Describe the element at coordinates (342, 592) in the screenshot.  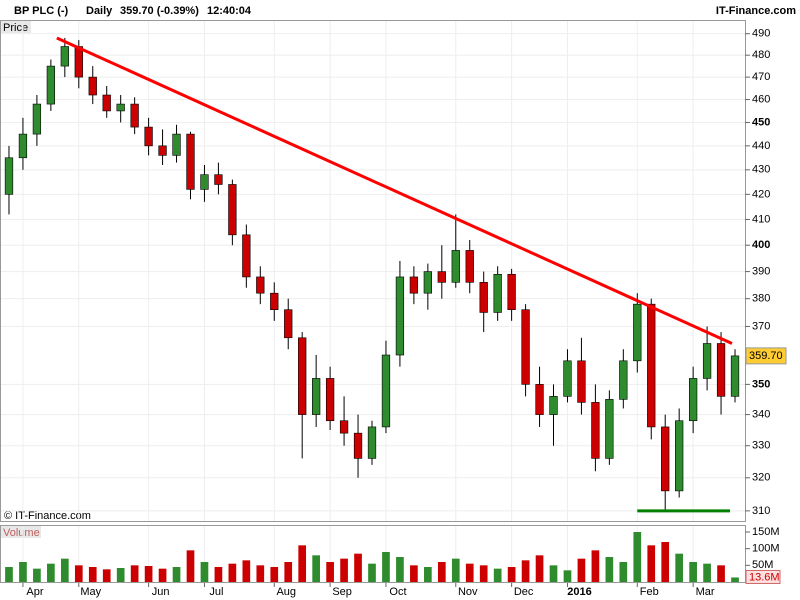
I see `x-tick-label: Sep` at that location.